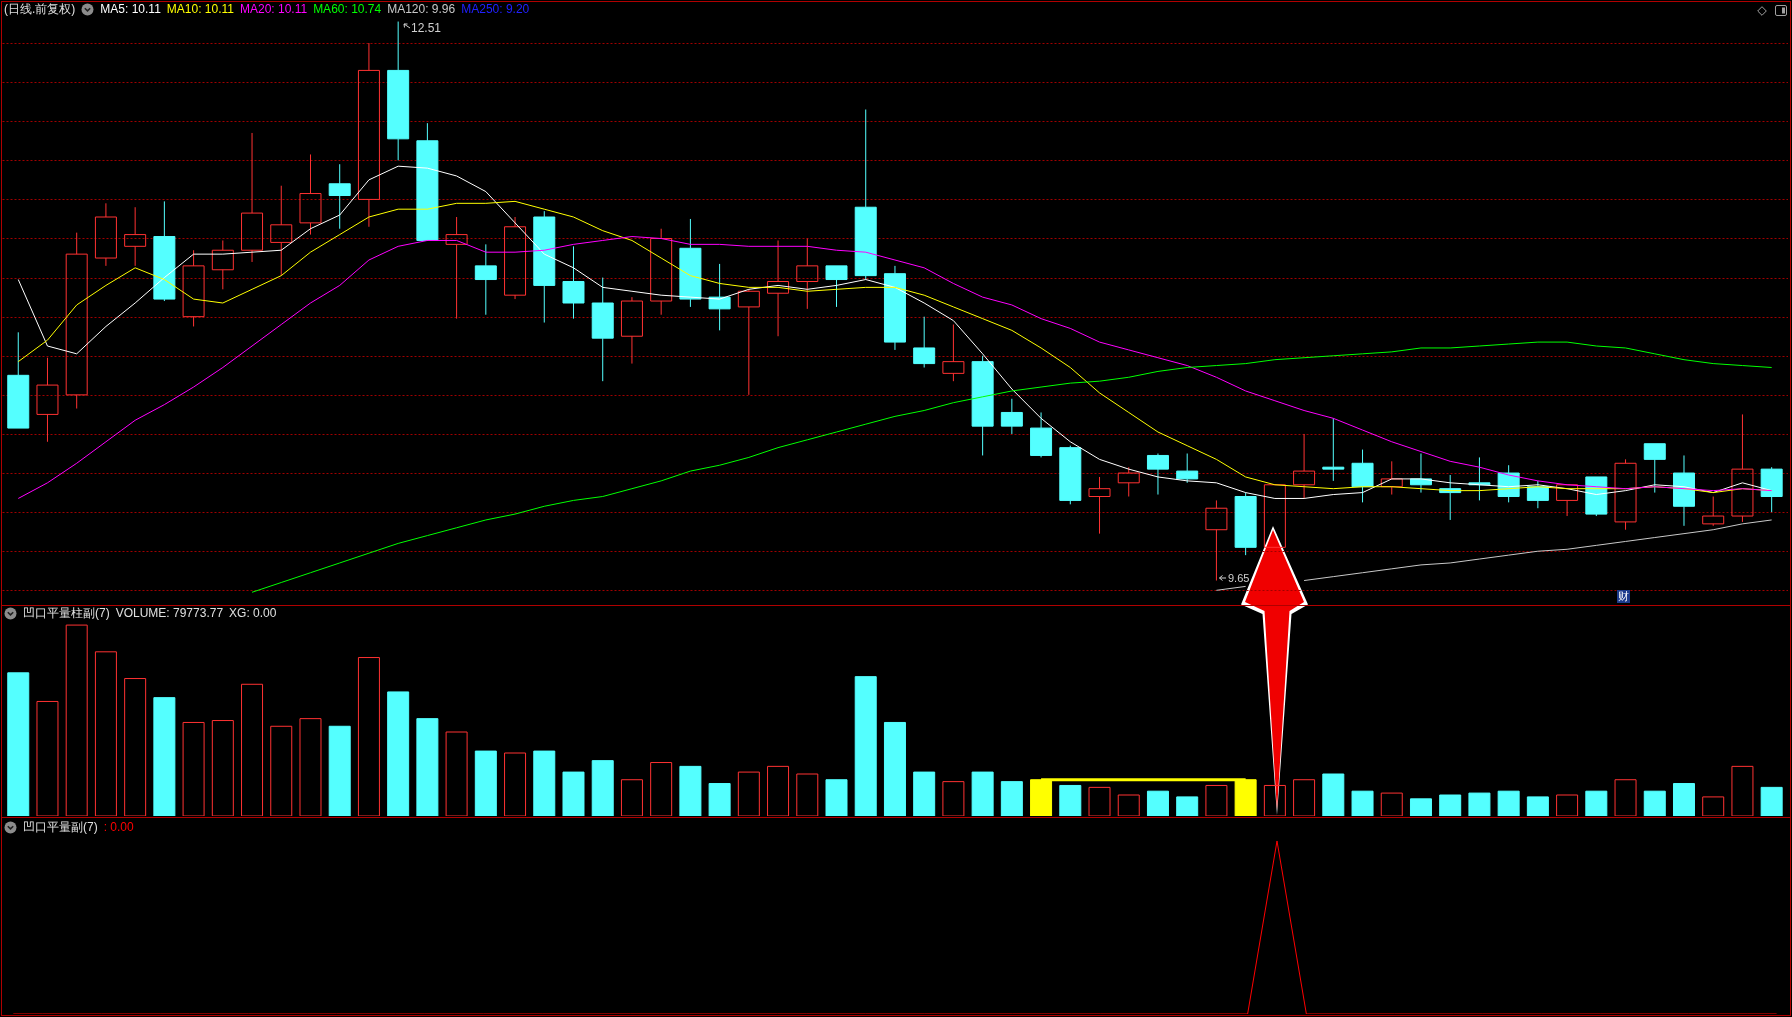  What do you see at coordinates (118, 827) in the screenshot?
I see `text: : 0.00` at bounding box center [118, 827].